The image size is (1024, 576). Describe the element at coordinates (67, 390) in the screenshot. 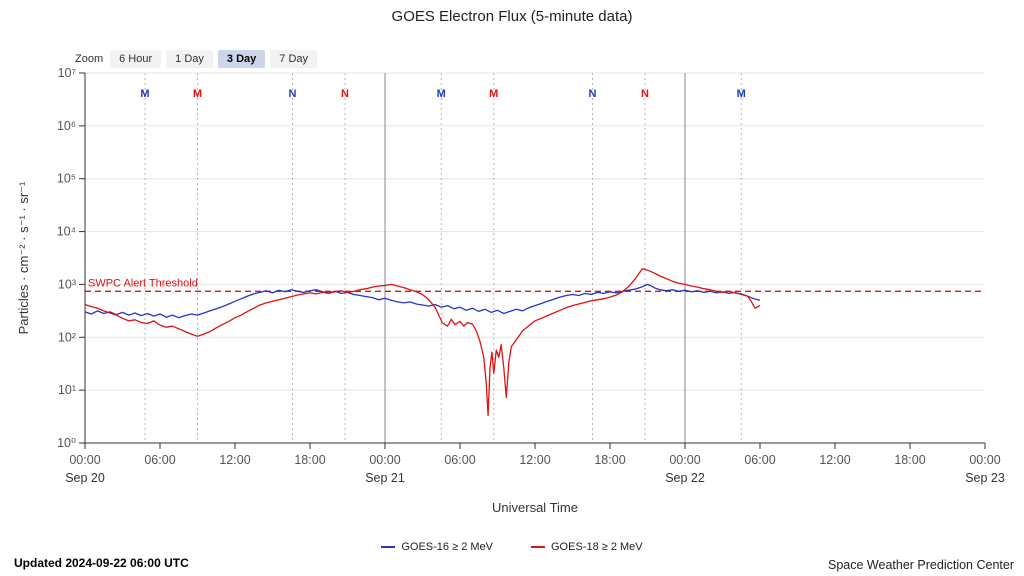

I see `y-tick-label: 10¹` at that location.